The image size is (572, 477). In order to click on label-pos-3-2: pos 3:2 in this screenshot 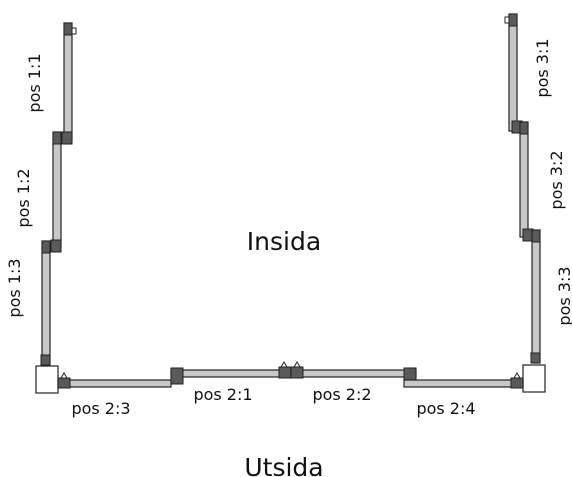, I will do `click(556, 179)`.